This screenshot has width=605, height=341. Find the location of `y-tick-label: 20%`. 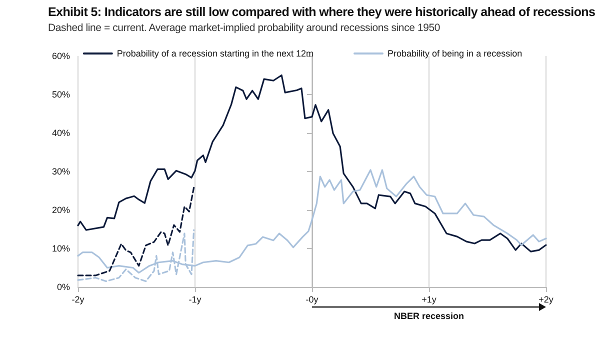

y-tick-label: 20% is located at coordinates (61, 210).